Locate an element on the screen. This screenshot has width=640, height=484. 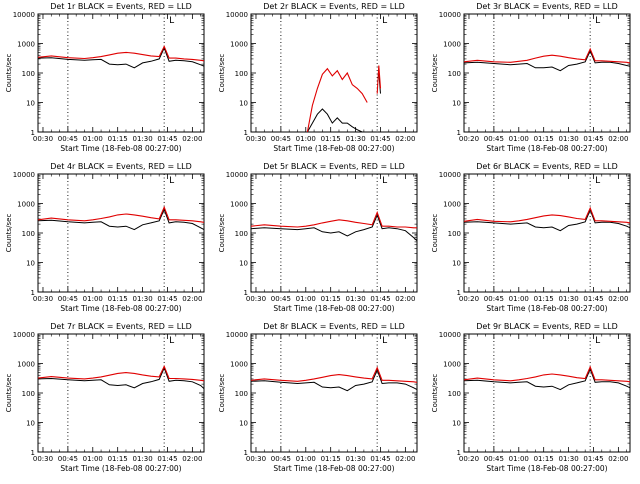
panel-title: Det 6r BLACK = Events, RED = LLD is located at coordinates (547, 166).